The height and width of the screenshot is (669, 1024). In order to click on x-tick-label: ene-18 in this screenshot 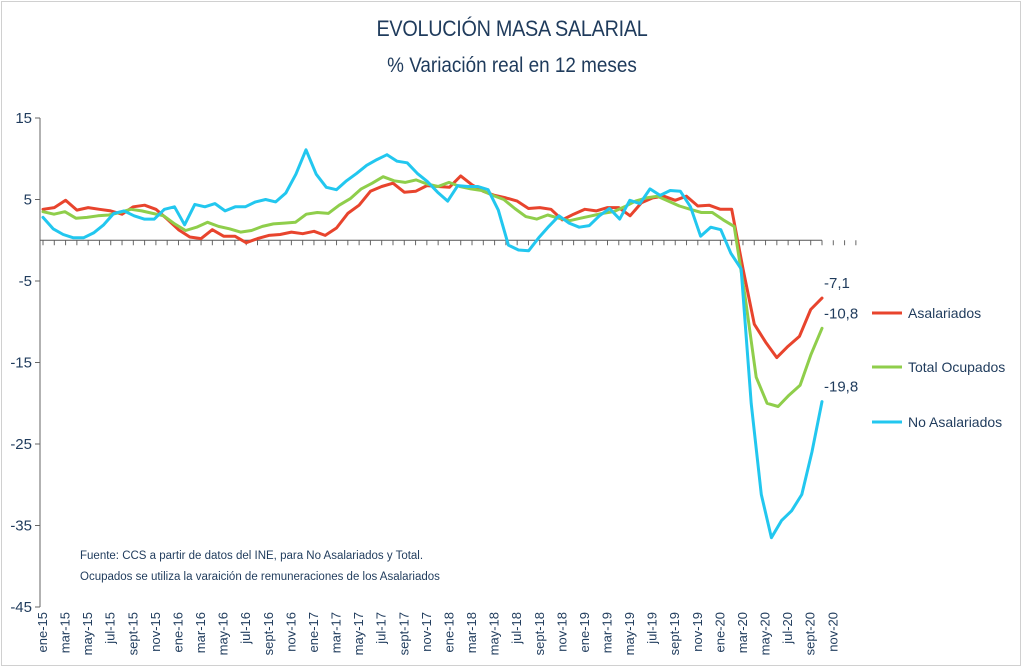, I will do `click(448, 632)`.